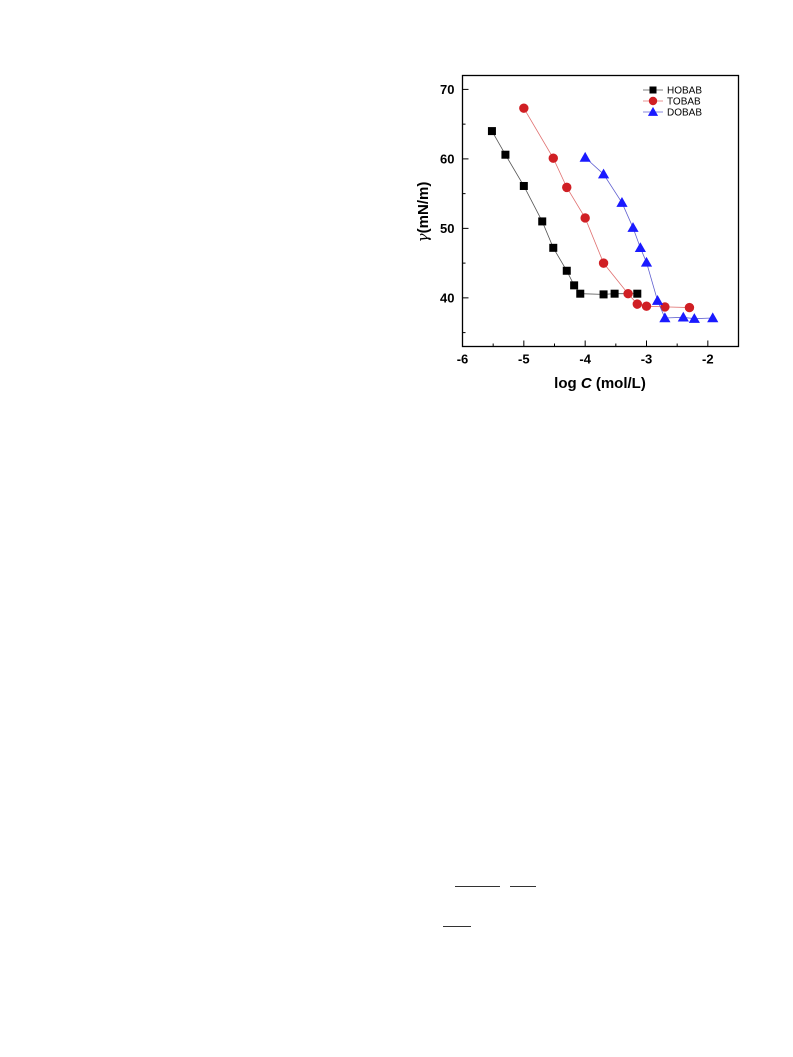 The height and width of the screenshot is (1057, 793). Describe the element at coordinates (684, 113) in the screenshot. I see `legend-label: DOBAB` at that location.